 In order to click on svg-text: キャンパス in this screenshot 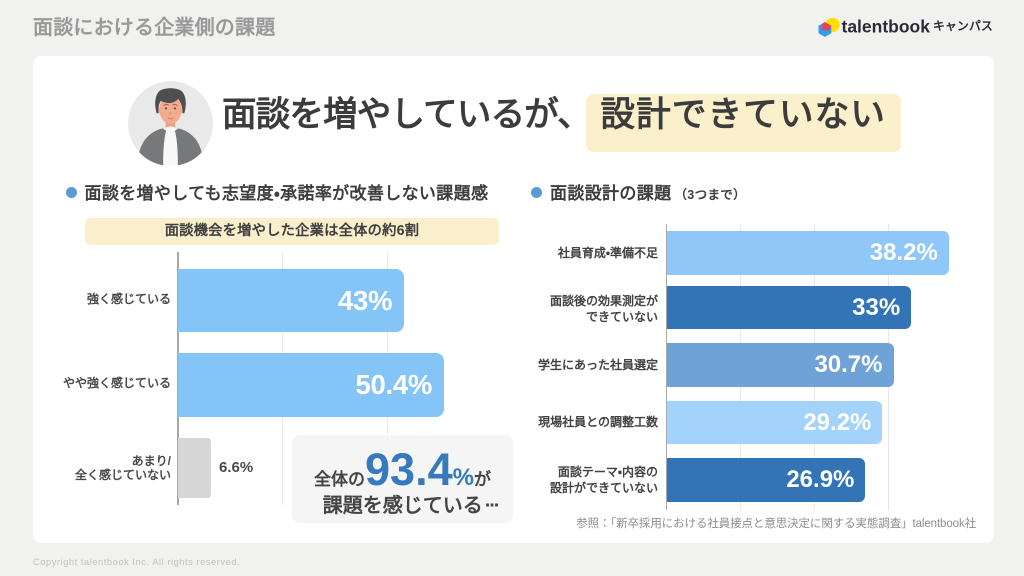, I will do `click(963, 26)`.